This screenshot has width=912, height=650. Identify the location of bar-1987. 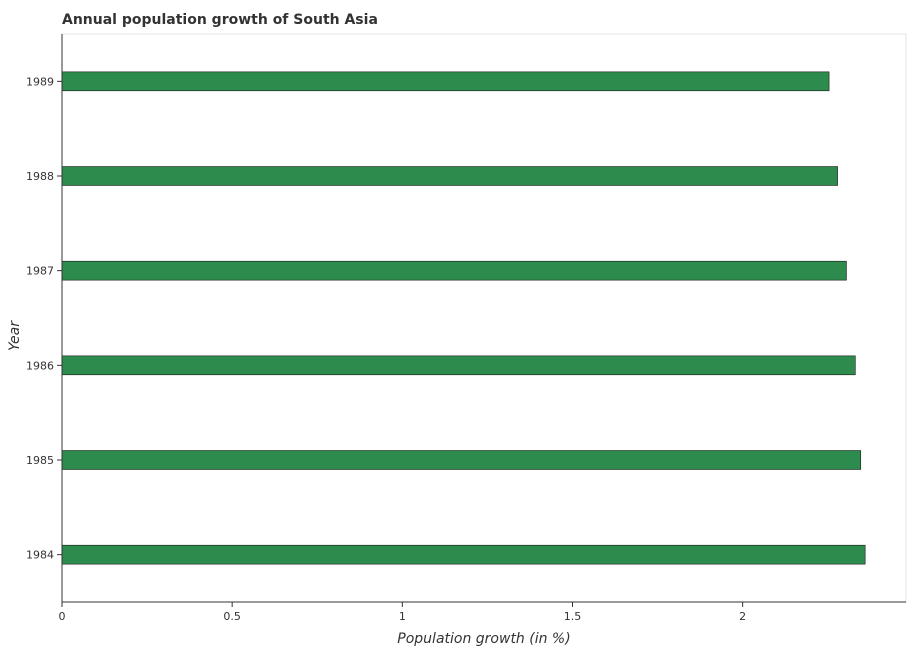
(454, 270).